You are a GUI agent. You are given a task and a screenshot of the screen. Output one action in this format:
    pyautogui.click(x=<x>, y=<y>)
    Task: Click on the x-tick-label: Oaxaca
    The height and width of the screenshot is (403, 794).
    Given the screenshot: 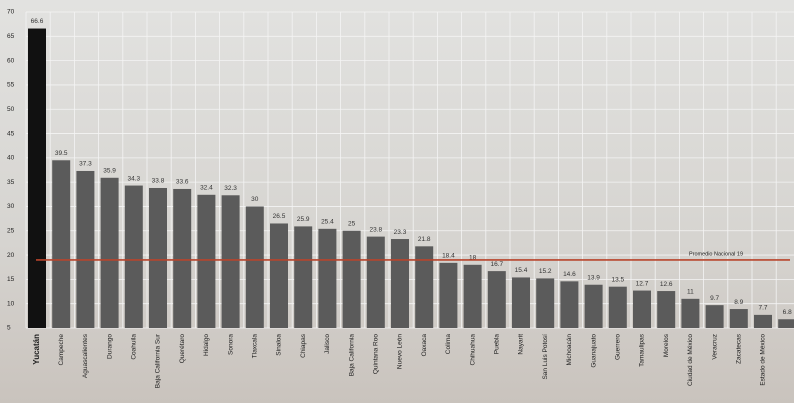 What is the action you would take?
    pyautogui.click(x=424, y=345)
    